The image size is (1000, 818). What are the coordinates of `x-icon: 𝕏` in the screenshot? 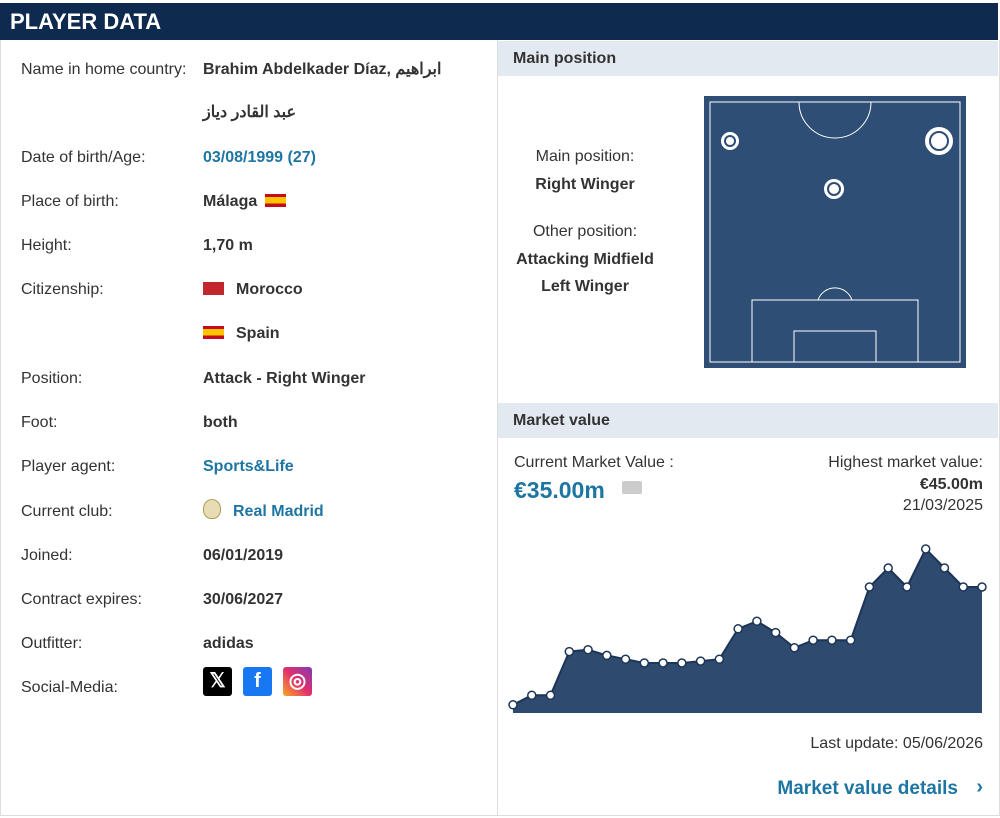 It's located at (217, 681).